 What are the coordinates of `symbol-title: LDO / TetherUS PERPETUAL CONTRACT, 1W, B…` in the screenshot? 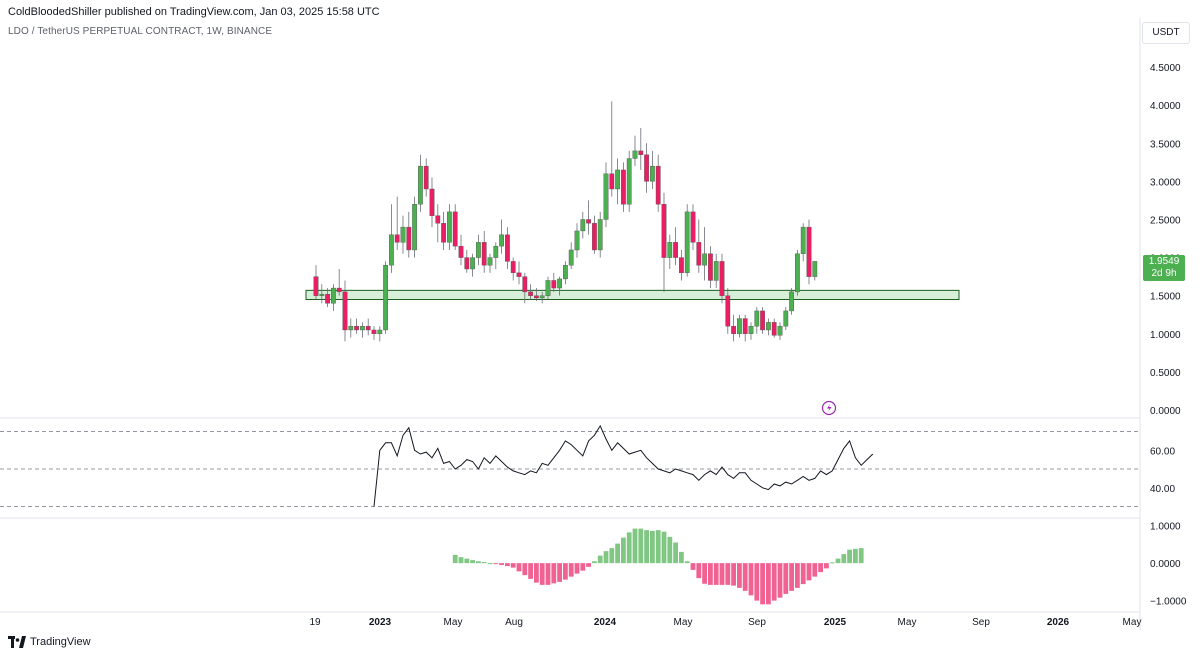 It's located at (140, 31).